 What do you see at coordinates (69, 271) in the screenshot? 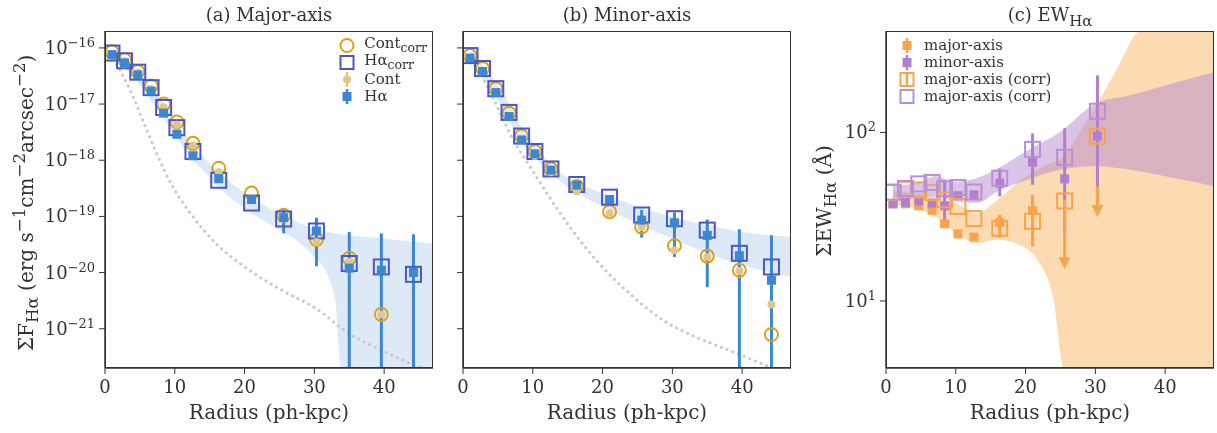
I see `y-tick-label: 10$^{−20}$` at bounding box center [69, 271].